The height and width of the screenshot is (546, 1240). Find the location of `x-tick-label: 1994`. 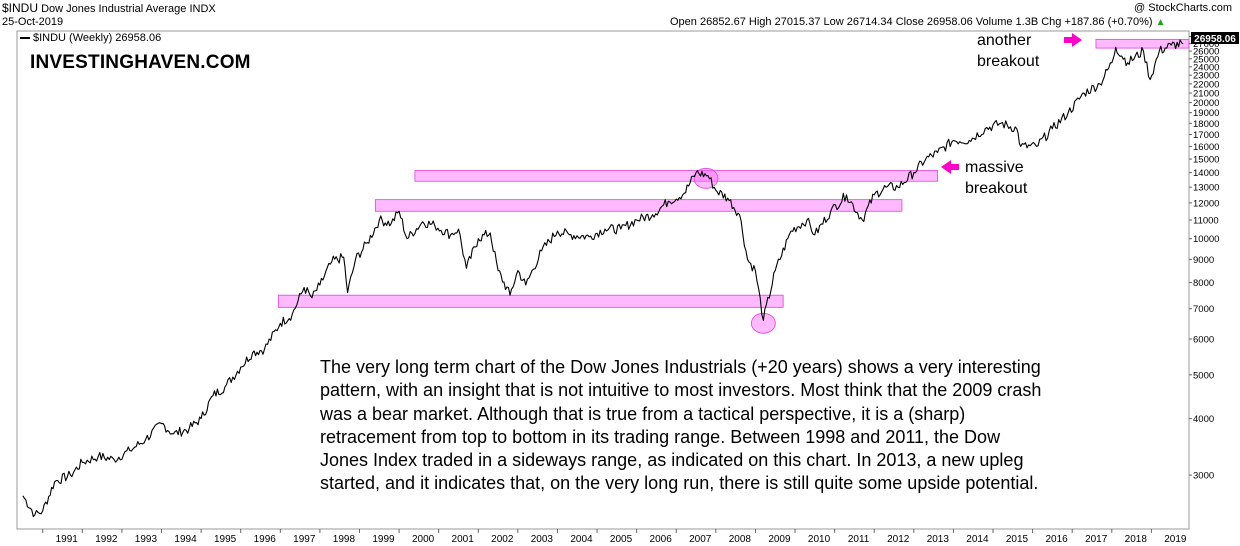

x-tick-label: 1994 is located at coordinates (185, 539).